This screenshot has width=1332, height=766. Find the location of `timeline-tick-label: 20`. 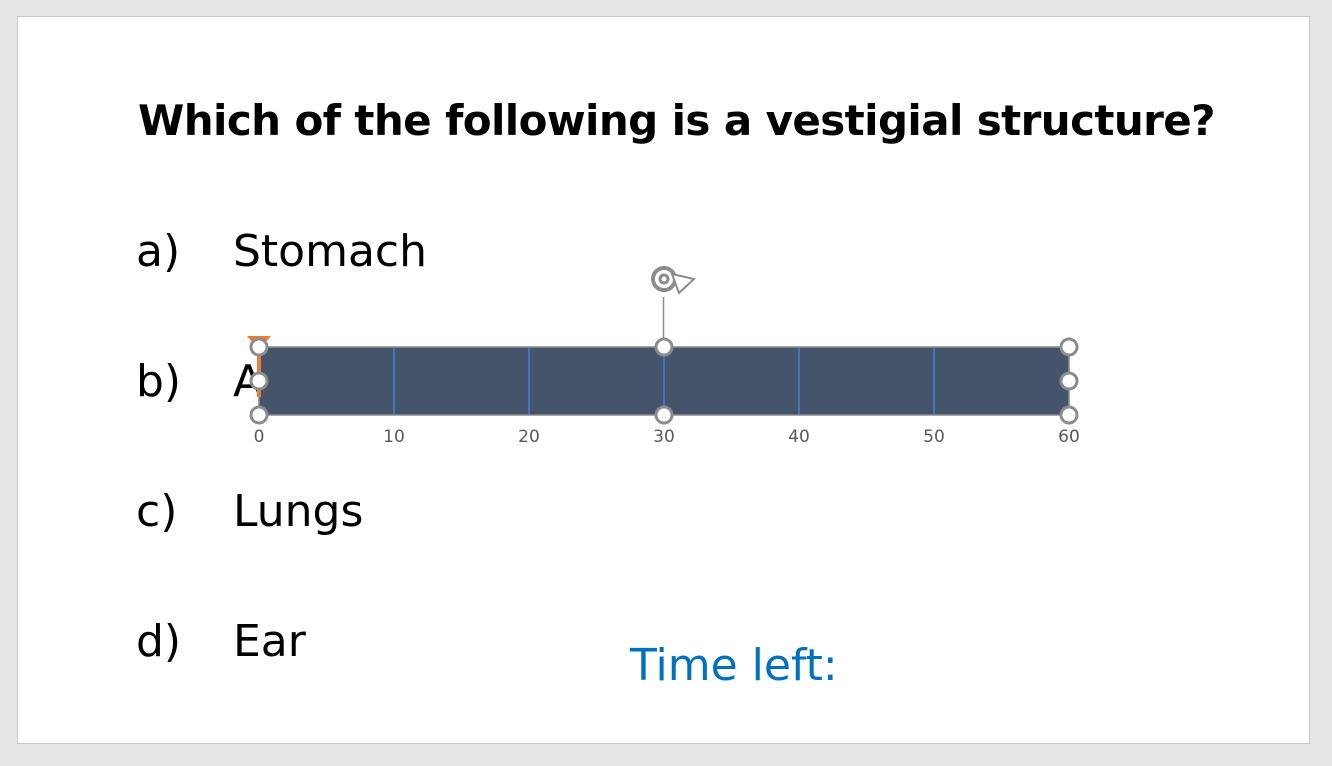

timeline-tick-label: 20 is located at coordinates (529, 437).